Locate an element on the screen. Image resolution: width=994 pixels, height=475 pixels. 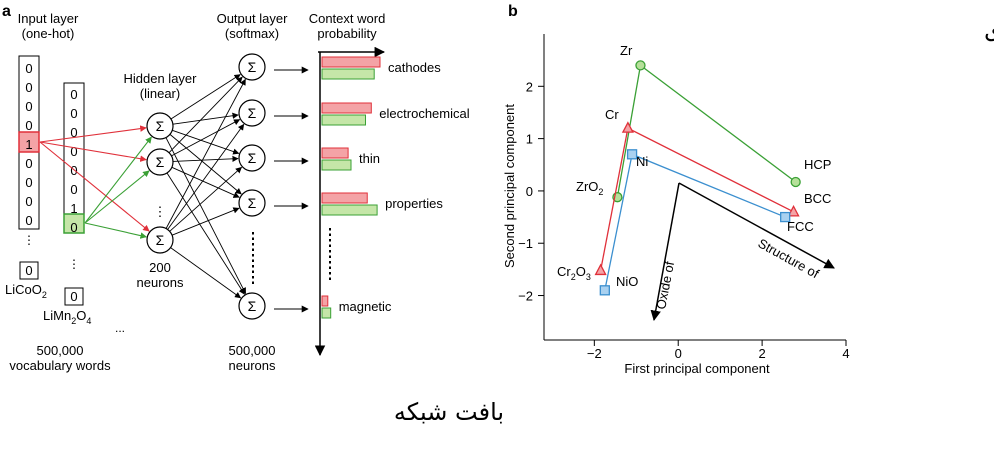
one-hot-active-cell-green is located at coordinates (74, 223).